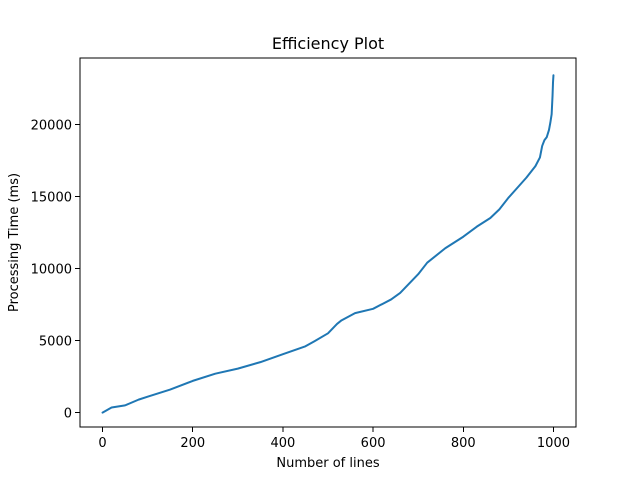  I want to click on y-tick-label: 15000, so click(51, 197).